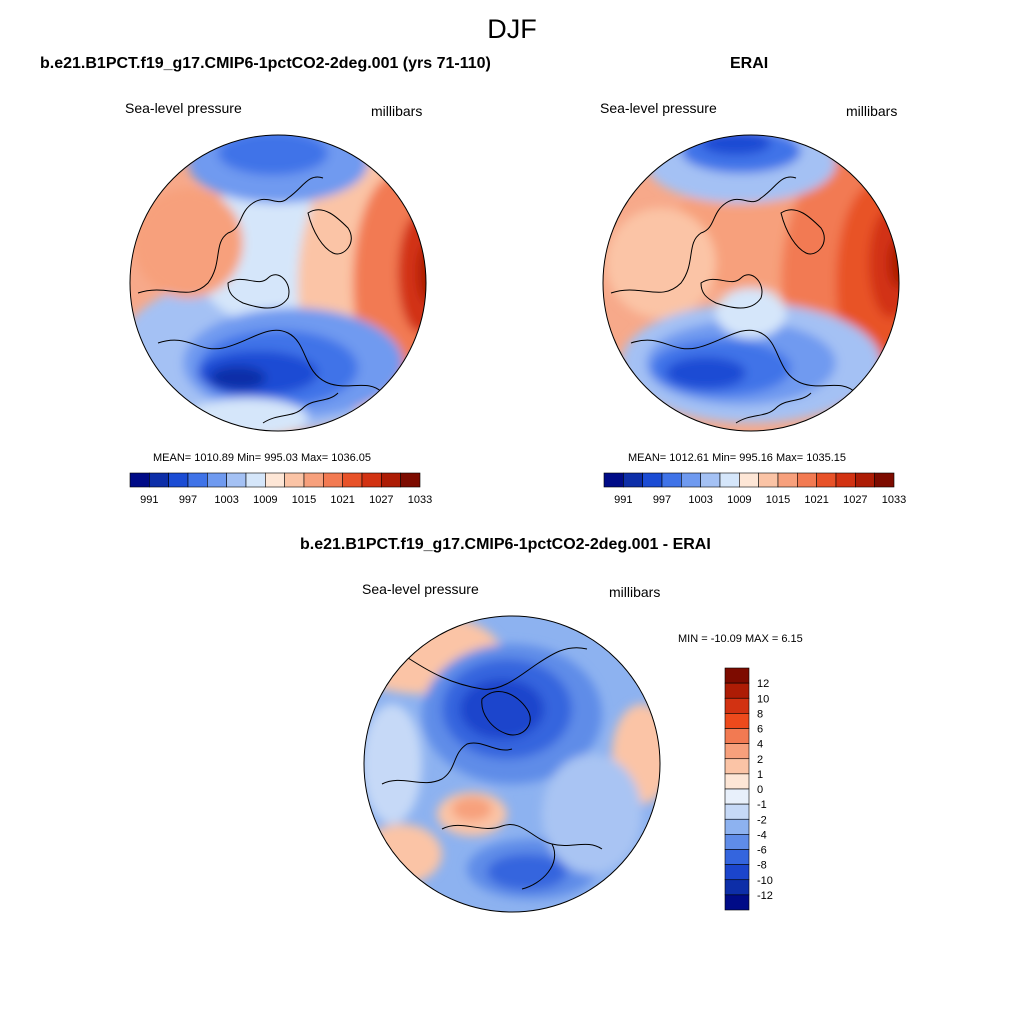 This screenshot has height=1024, width=1024. I want to click on stats-erai: MEAN= 1012.61 Min= 995.16 Max= 1035.15, so click(737, 458).